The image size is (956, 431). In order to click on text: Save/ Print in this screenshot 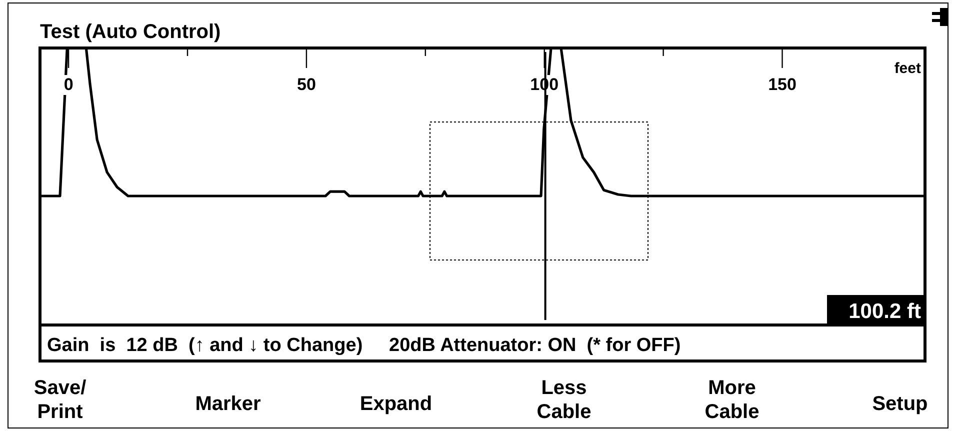, I will do `click(60, 400)`.